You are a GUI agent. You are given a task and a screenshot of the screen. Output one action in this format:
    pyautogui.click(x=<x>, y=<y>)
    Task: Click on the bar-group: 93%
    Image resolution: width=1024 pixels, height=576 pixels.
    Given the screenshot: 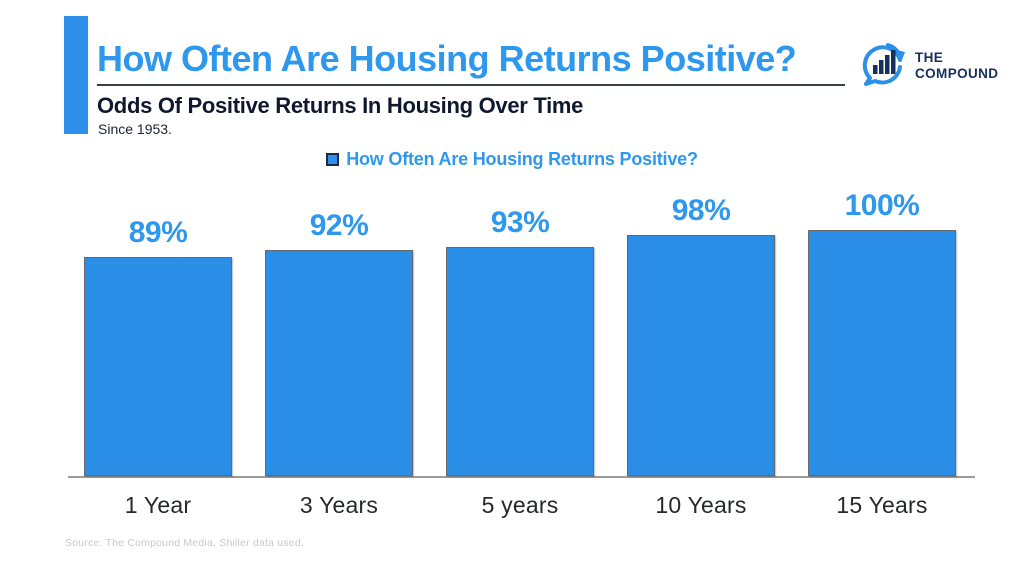 What is the action you would take?
    pyautogui.click(x=520, y=341)
    